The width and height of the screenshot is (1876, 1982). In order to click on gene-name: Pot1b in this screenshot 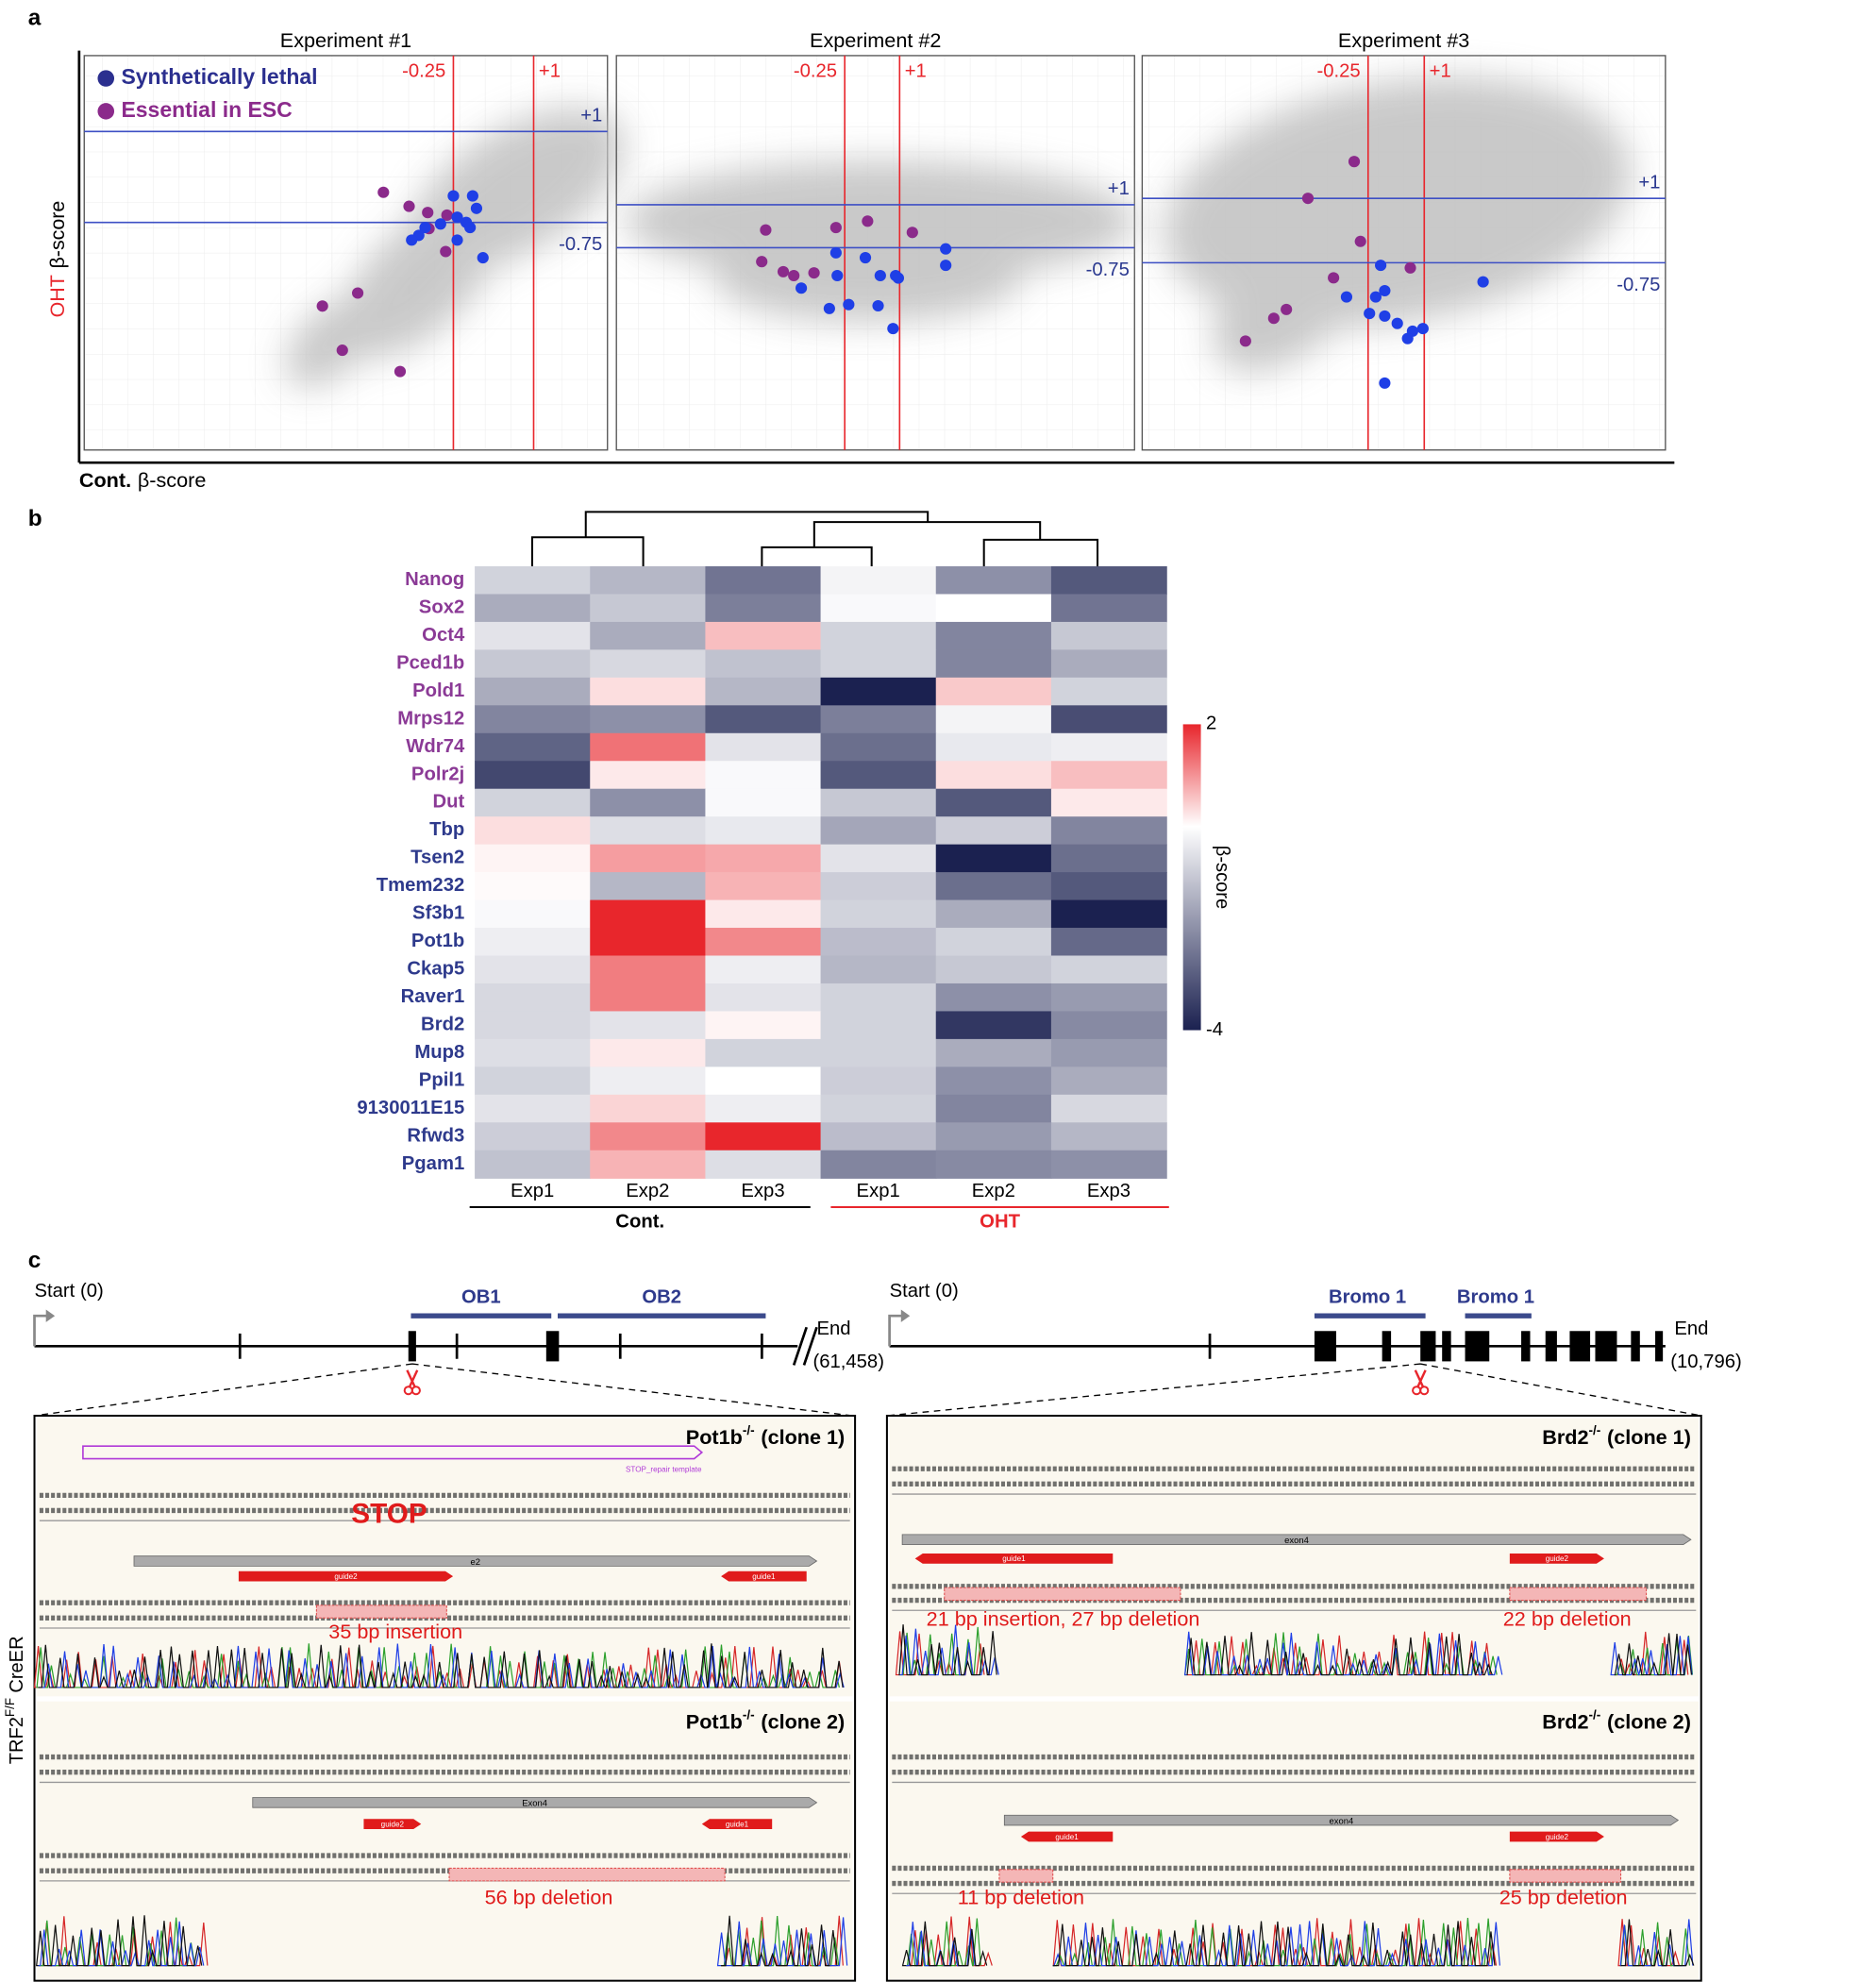, I will do `click(714, 1721)`.